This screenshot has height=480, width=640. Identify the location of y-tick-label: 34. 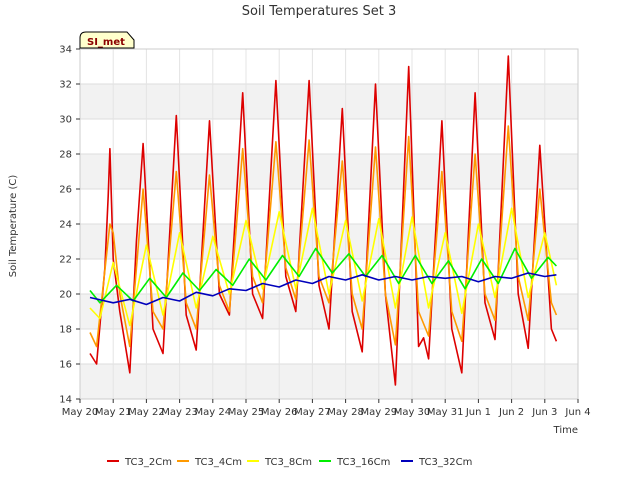
(65, 50).